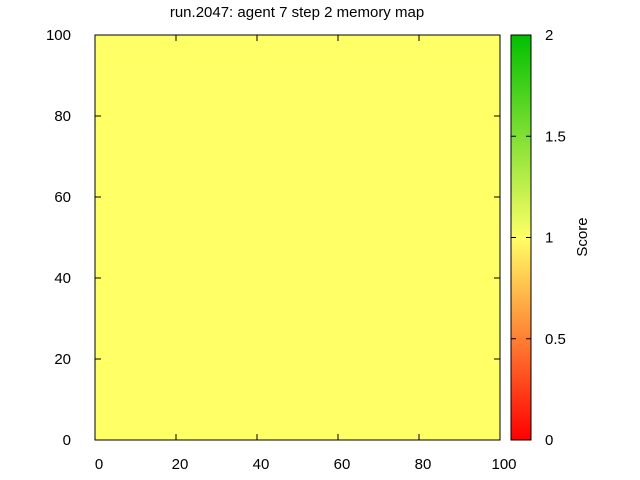  What do you see at coordinates (62, 116) in the screenshot?
I see `y-tick-label: 80` at bounding box center [62, 116].